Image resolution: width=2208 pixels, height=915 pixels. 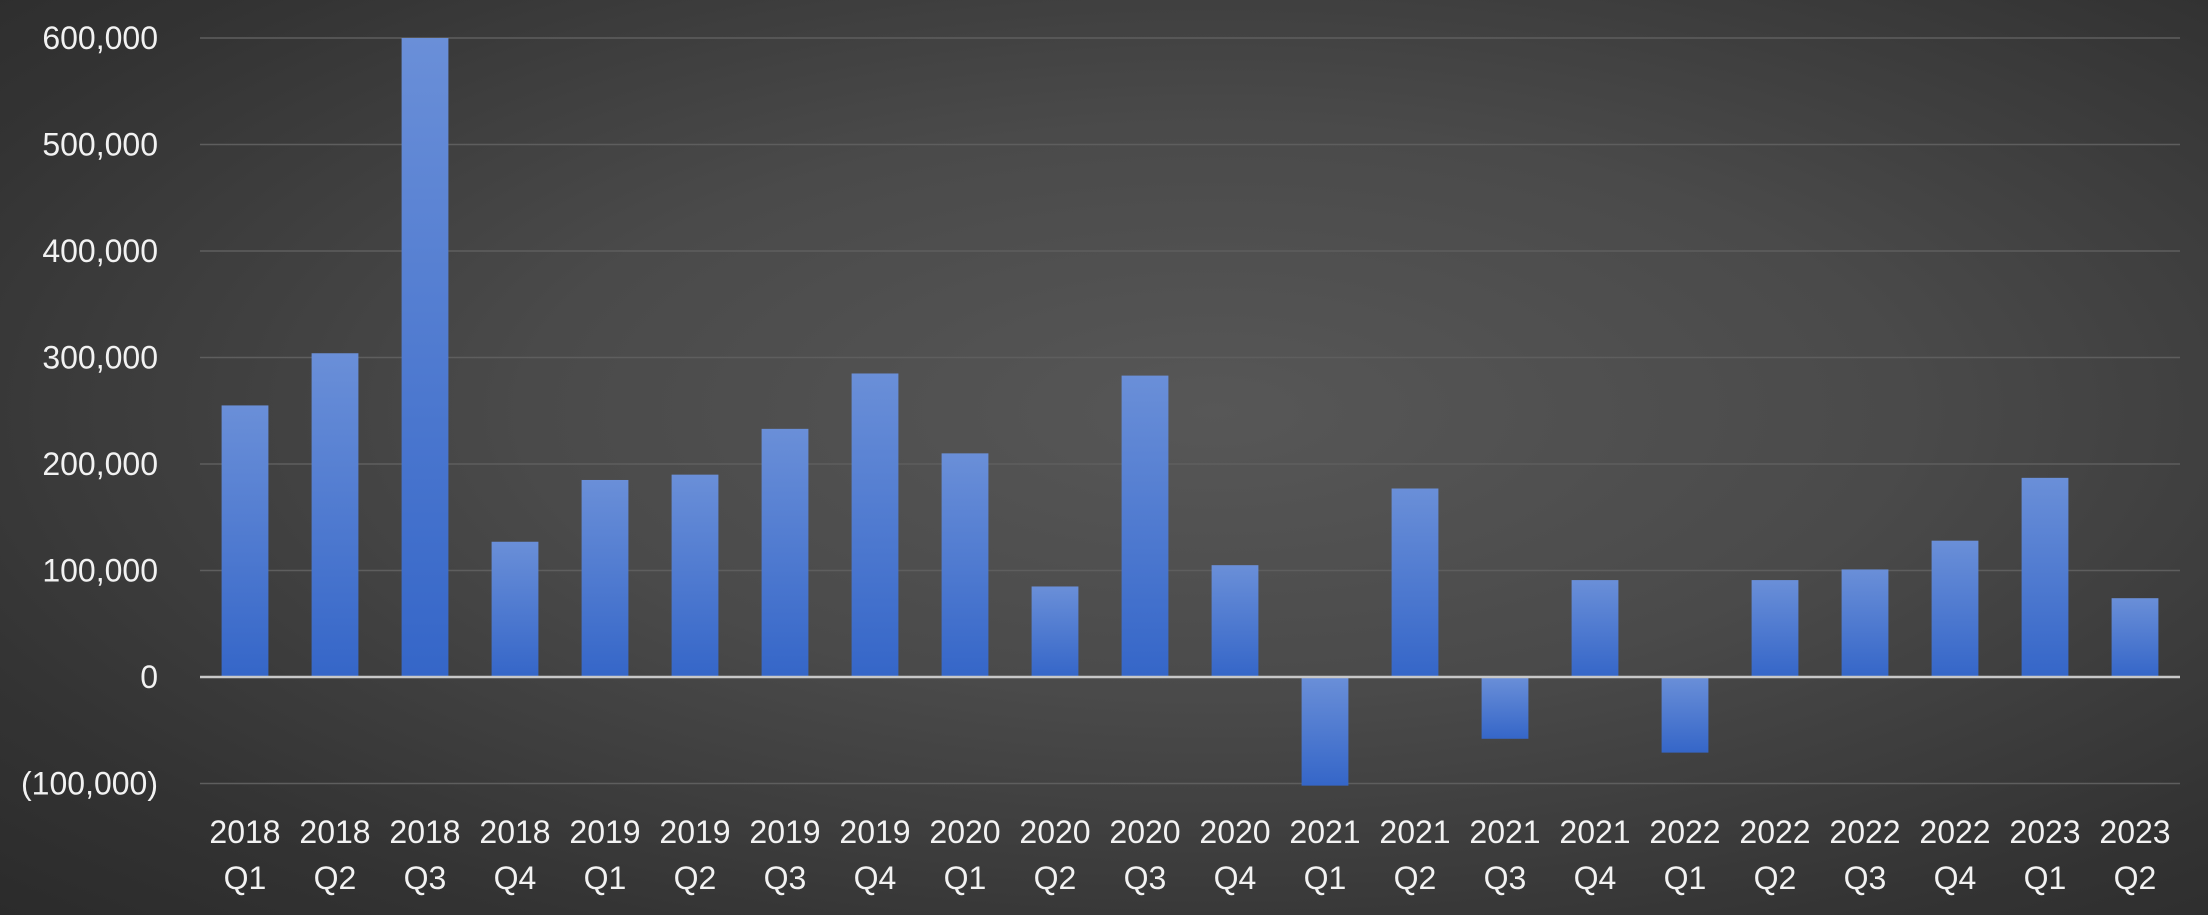 What do you see at coordinates (100, 38) in the screenshot?
I see `y-tick-label: 600,000` at bounding box center [100, 38].